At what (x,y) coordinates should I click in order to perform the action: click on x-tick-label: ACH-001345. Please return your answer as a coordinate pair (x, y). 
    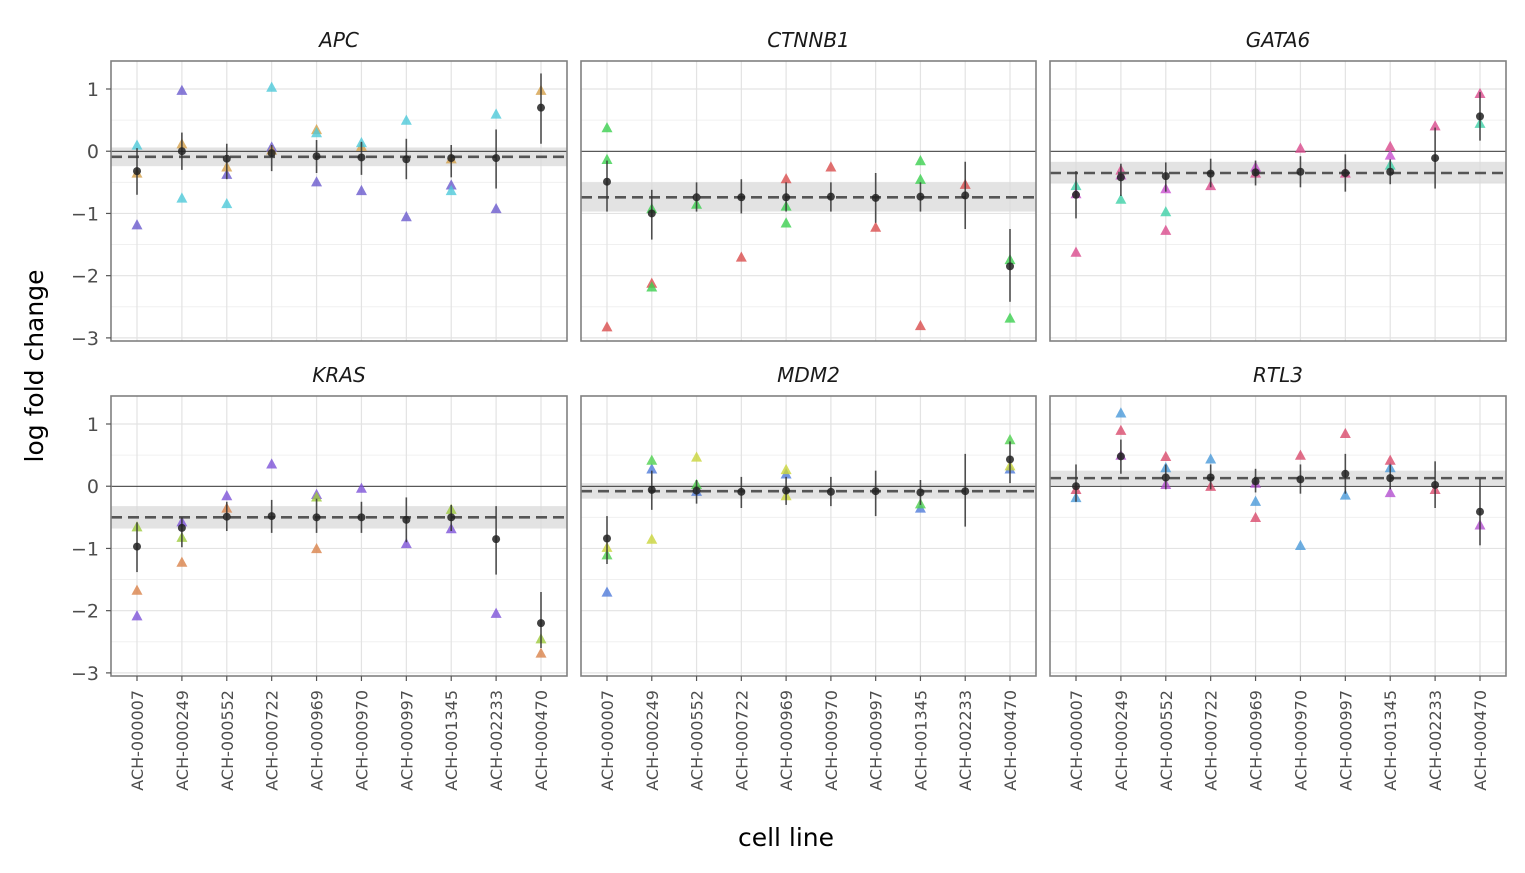
    Looking at the image, I should click on (1390, 740).